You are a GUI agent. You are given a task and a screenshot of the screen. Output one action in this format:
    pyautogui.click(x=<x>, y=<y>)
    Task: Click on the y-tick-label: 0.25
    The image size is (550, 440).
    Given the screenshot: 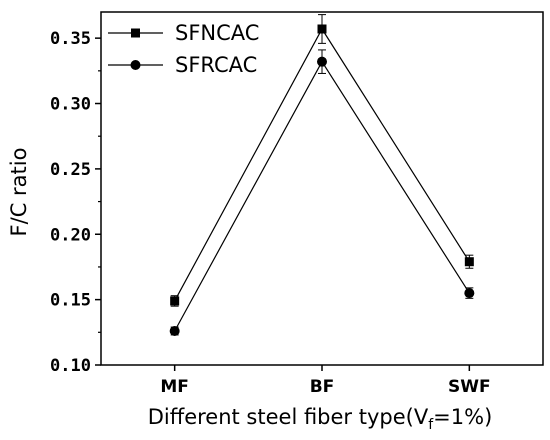 What is the action you would take?
    pyautogui.click(x=70, y=170)
    